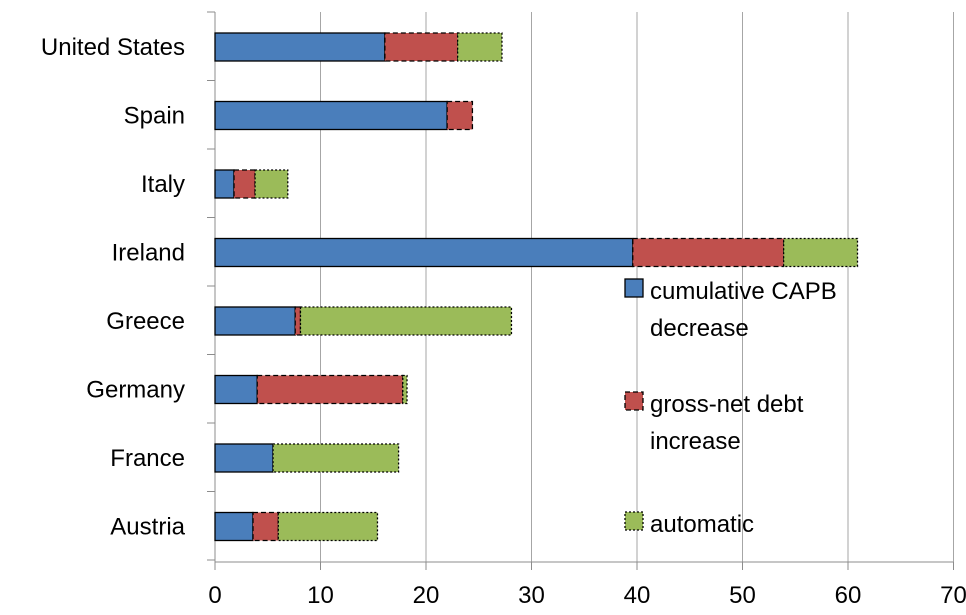  Describe the element at coordinates (148, 253) in the screenshot. I see `y-tick-label: Ireland` at that location.